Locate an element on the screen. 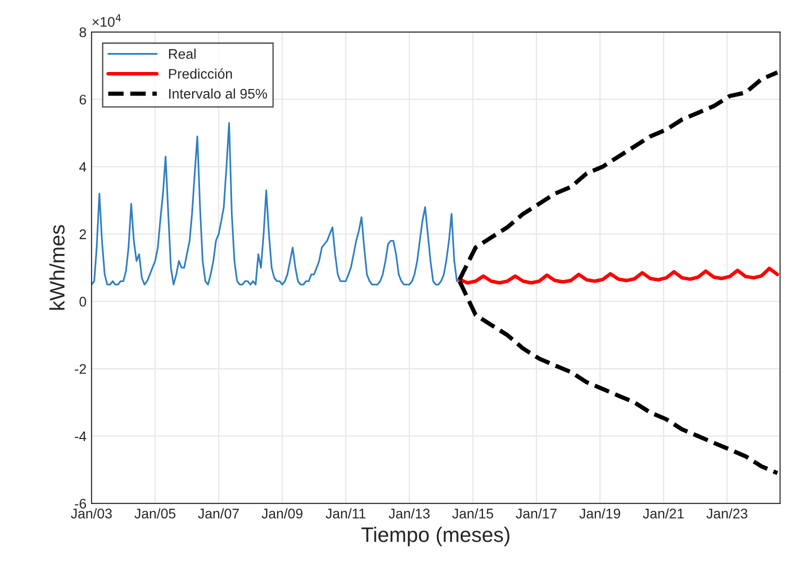  y-tick-label: -4 is located at coordinates (80, 437).